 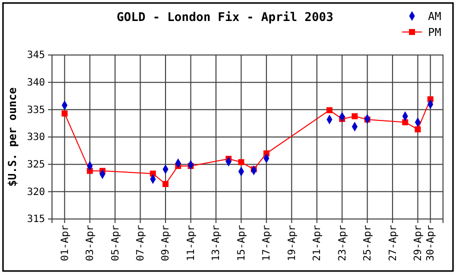 What do you see at coordinates (225, 17) in the screenshot?
I see `chart-title: GOLD - London Fix - April 2003` at bounding box center [225, 17].